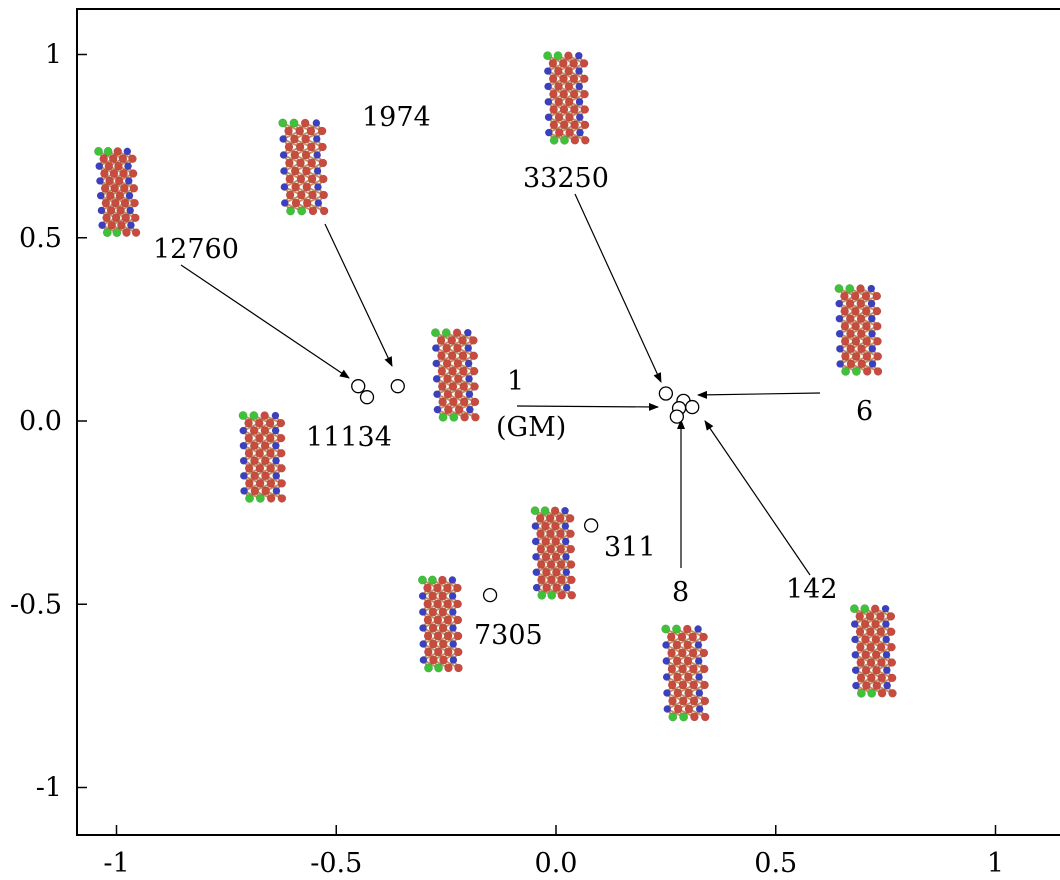 The image size is (1060, 880). Describe the element at coordinates (196, 249) in the screenshot. I see `label-12760: 12760` at that location.